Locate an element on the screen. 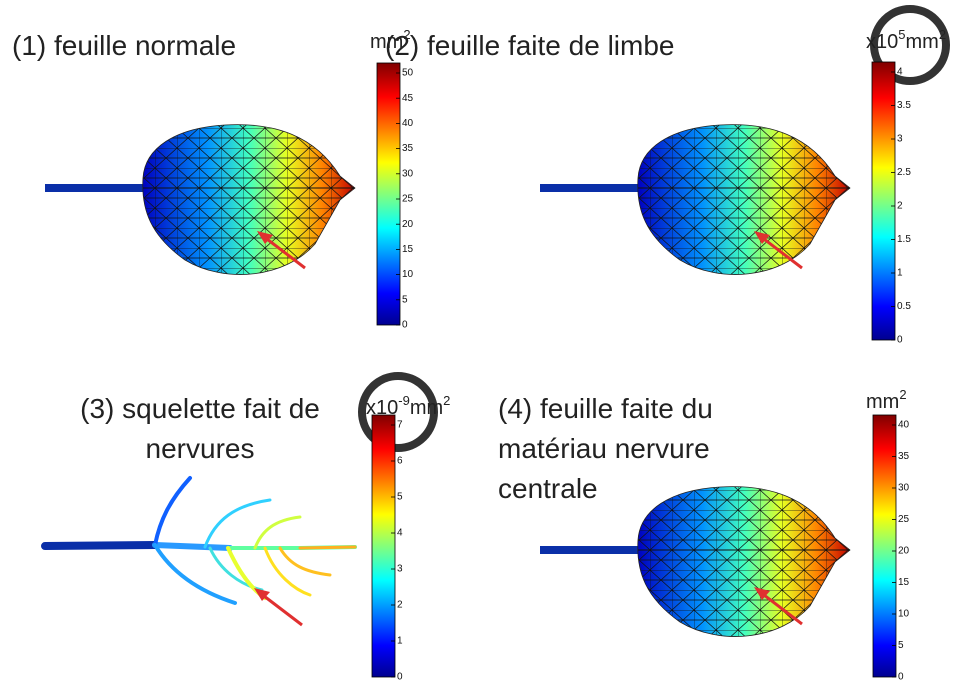  panel-title: (4) feuille faite du is located at coordinates (605, 408).